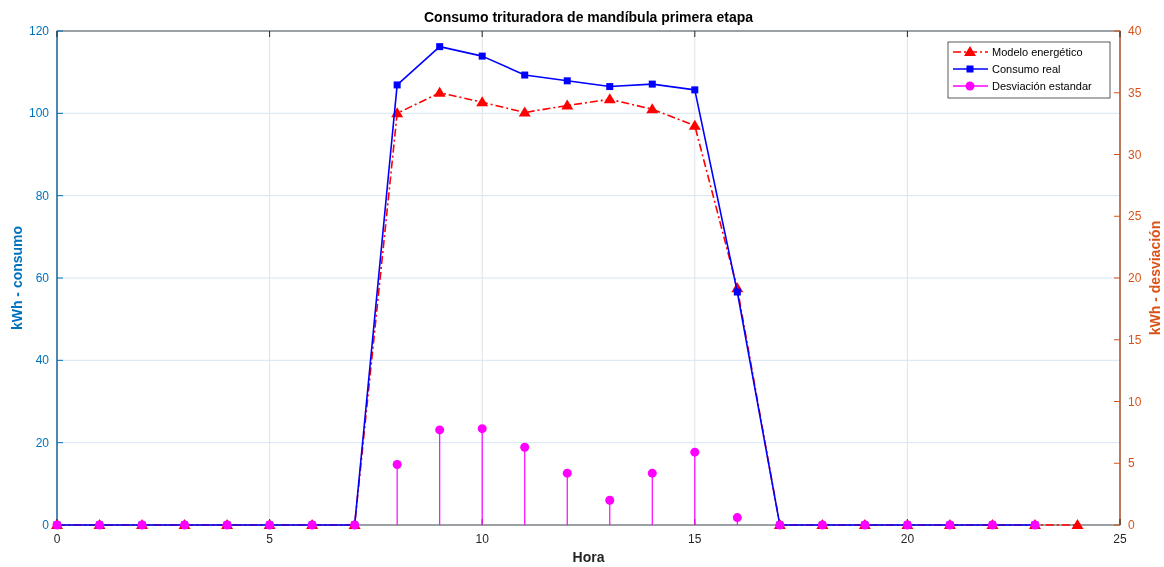  I want to click on y2-tick-label: 0, so click(1131, 525).